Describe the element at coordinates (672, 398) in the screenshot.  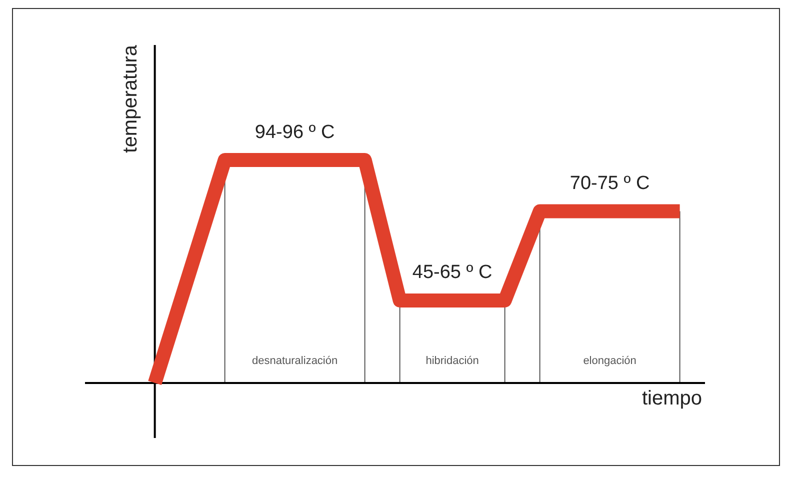
I see `x-axis-title: tiempo` at that location.